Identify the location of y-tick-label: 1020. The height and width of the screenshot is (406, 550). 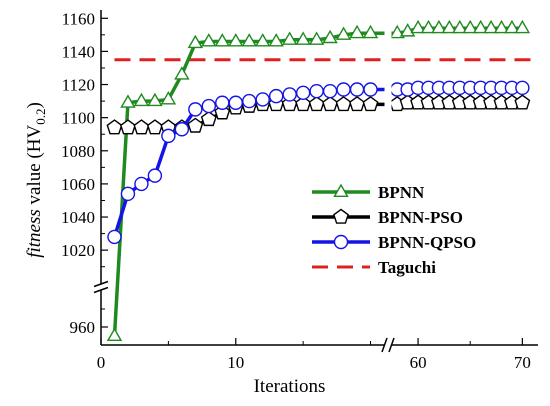
(78, 250).